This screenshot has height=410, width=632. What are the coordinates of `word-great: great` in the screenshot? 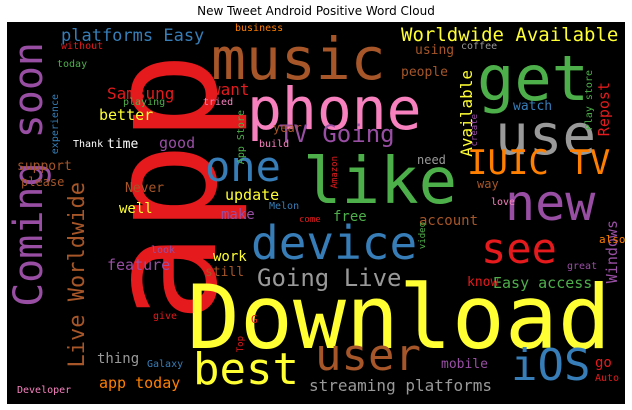 It's located at (582, 266).